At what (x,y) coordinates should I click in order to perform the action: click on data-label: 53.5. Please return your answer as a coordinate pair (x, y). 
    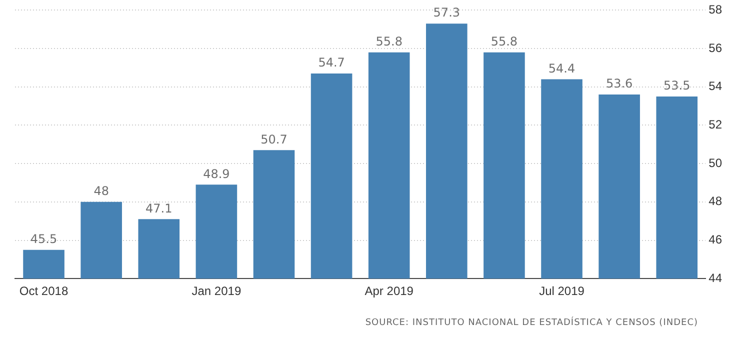
    Looking at the image, I should click on (677, 85).